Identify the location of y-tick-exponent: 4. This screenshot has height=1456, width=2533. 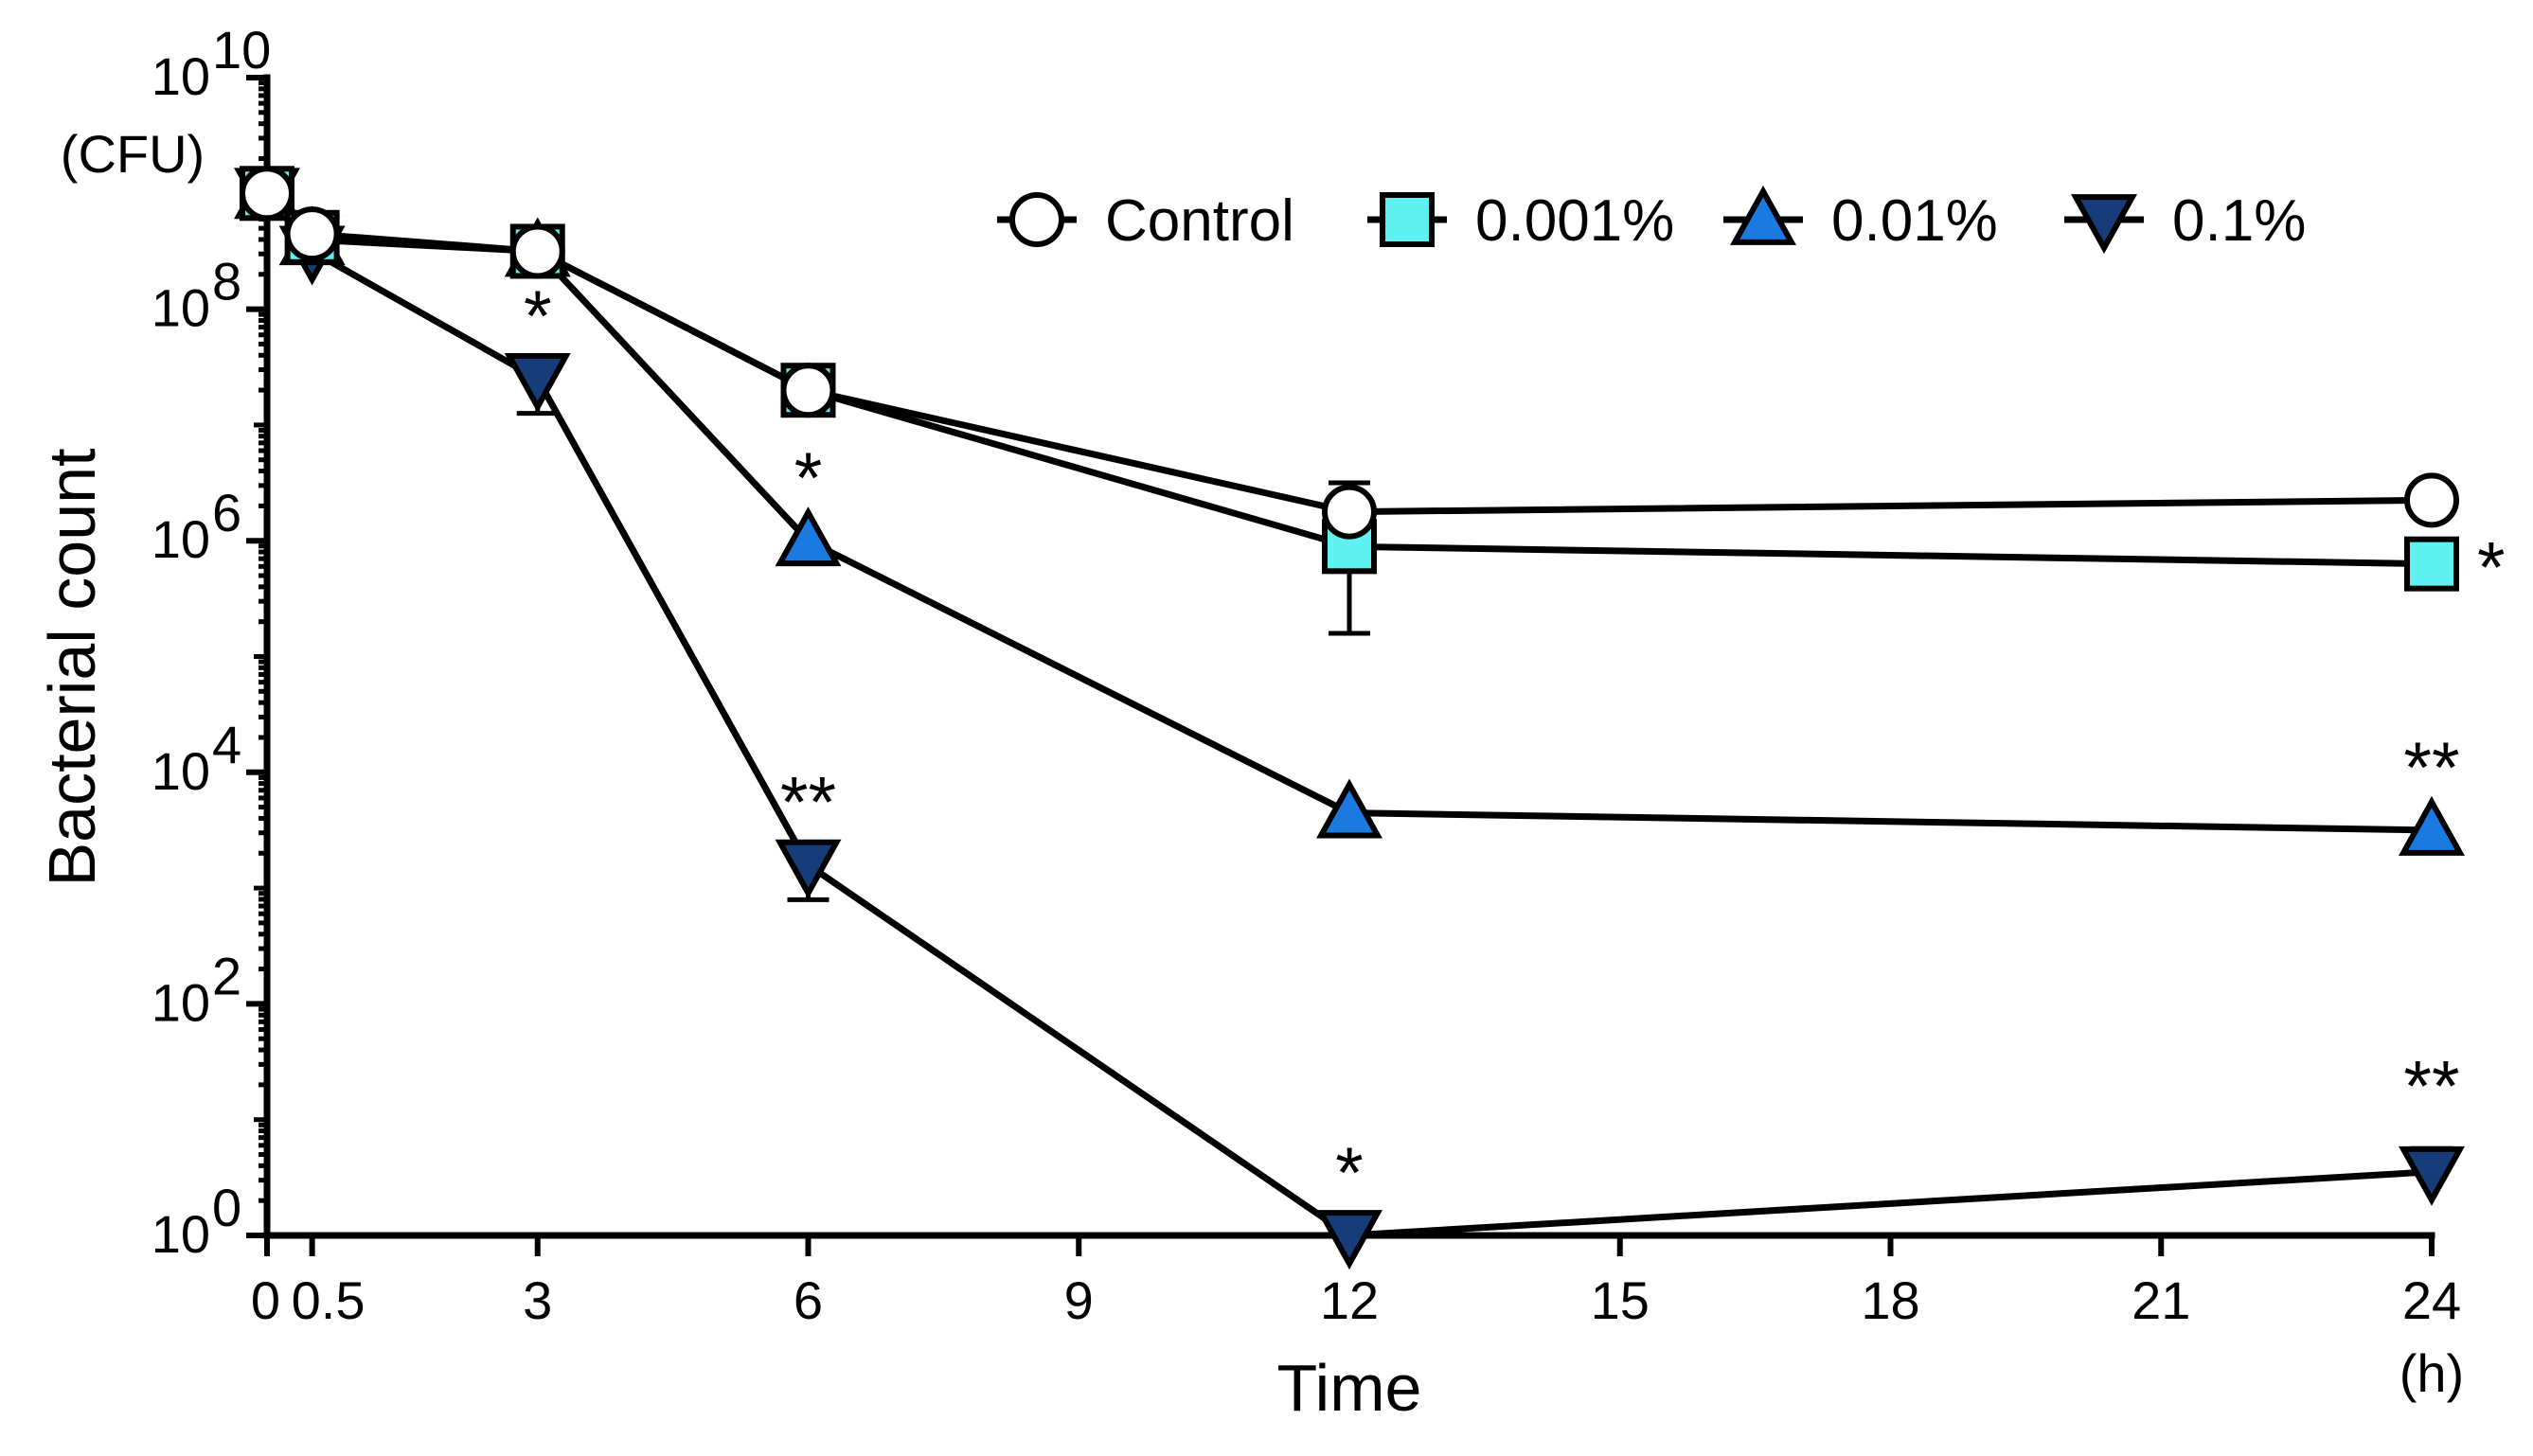
(227, 744).